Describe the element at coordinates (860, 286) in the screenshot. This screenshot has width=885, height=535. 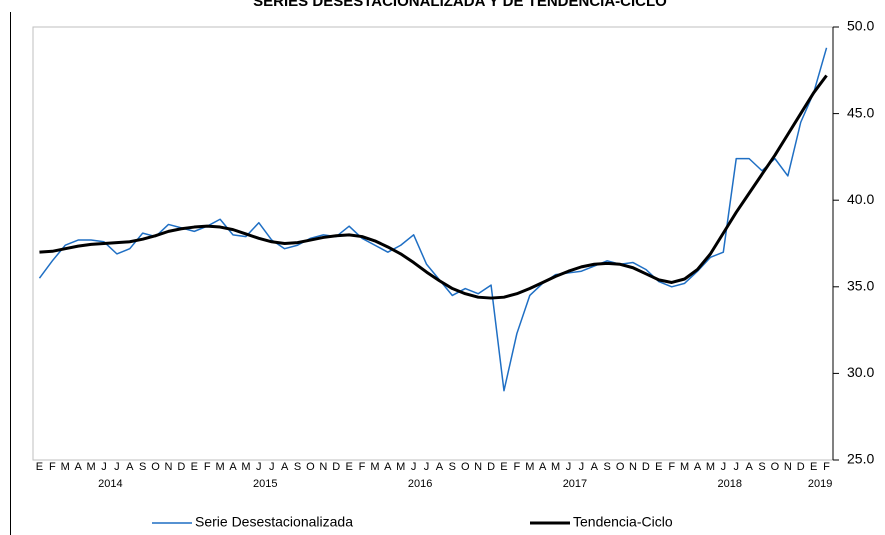
I see `y-tick-label: 35.0` at that location.